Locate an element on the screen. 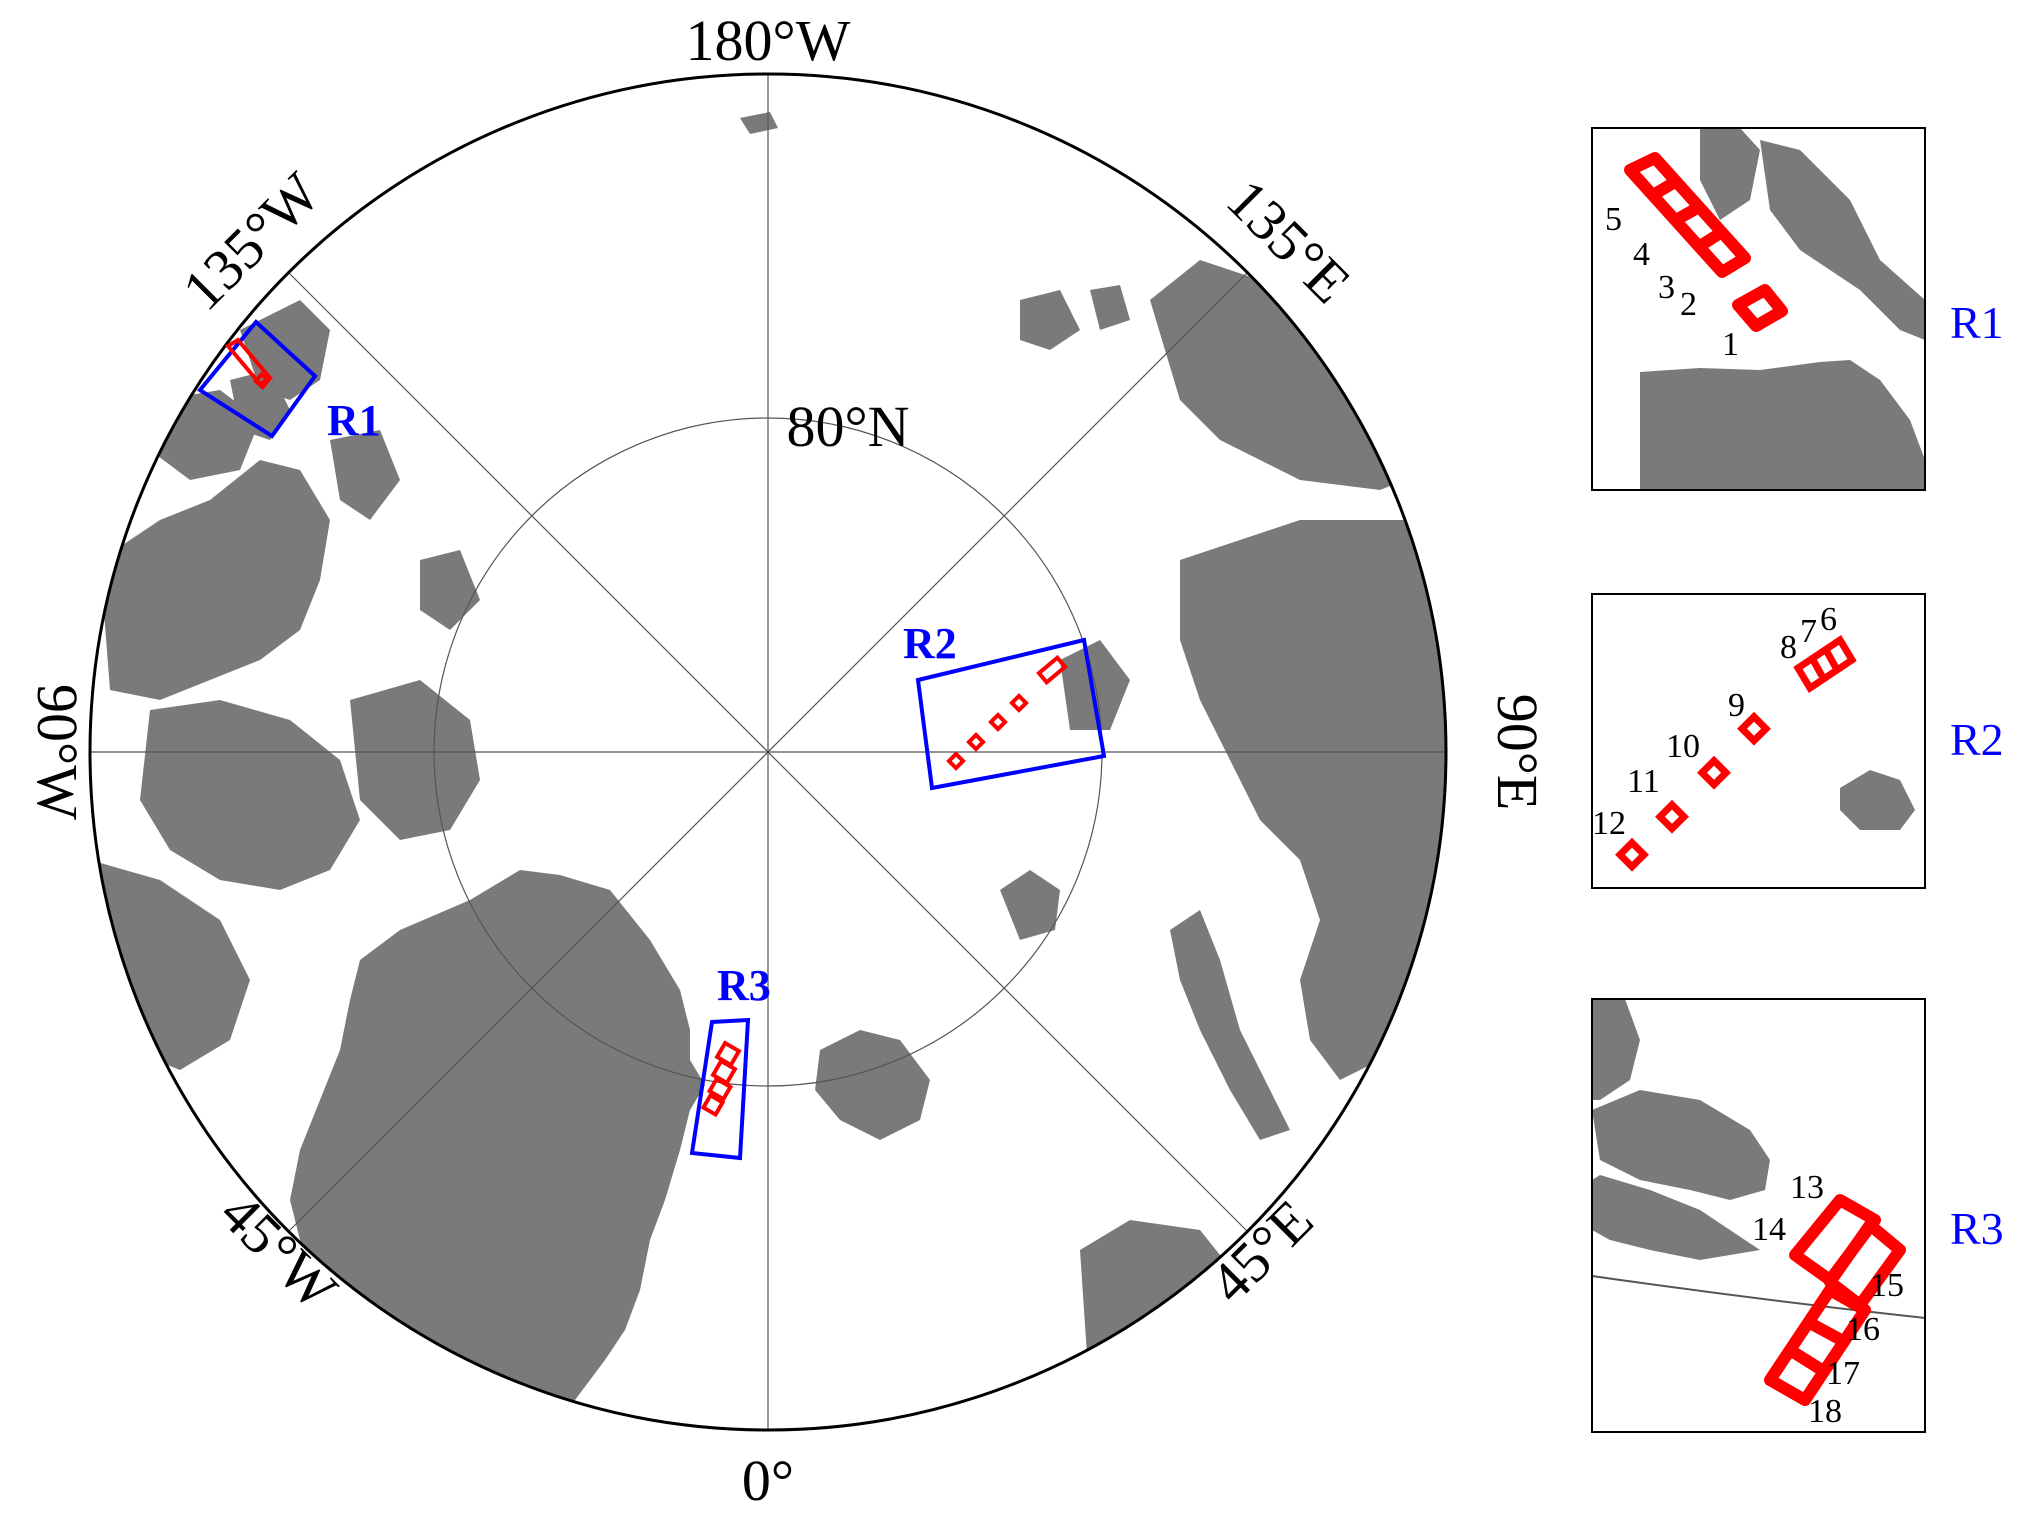 Image resolution: width=2031 pixels, height=1516 pixels. inset-r3-lat-line is located at coordinates (1758, 1297).